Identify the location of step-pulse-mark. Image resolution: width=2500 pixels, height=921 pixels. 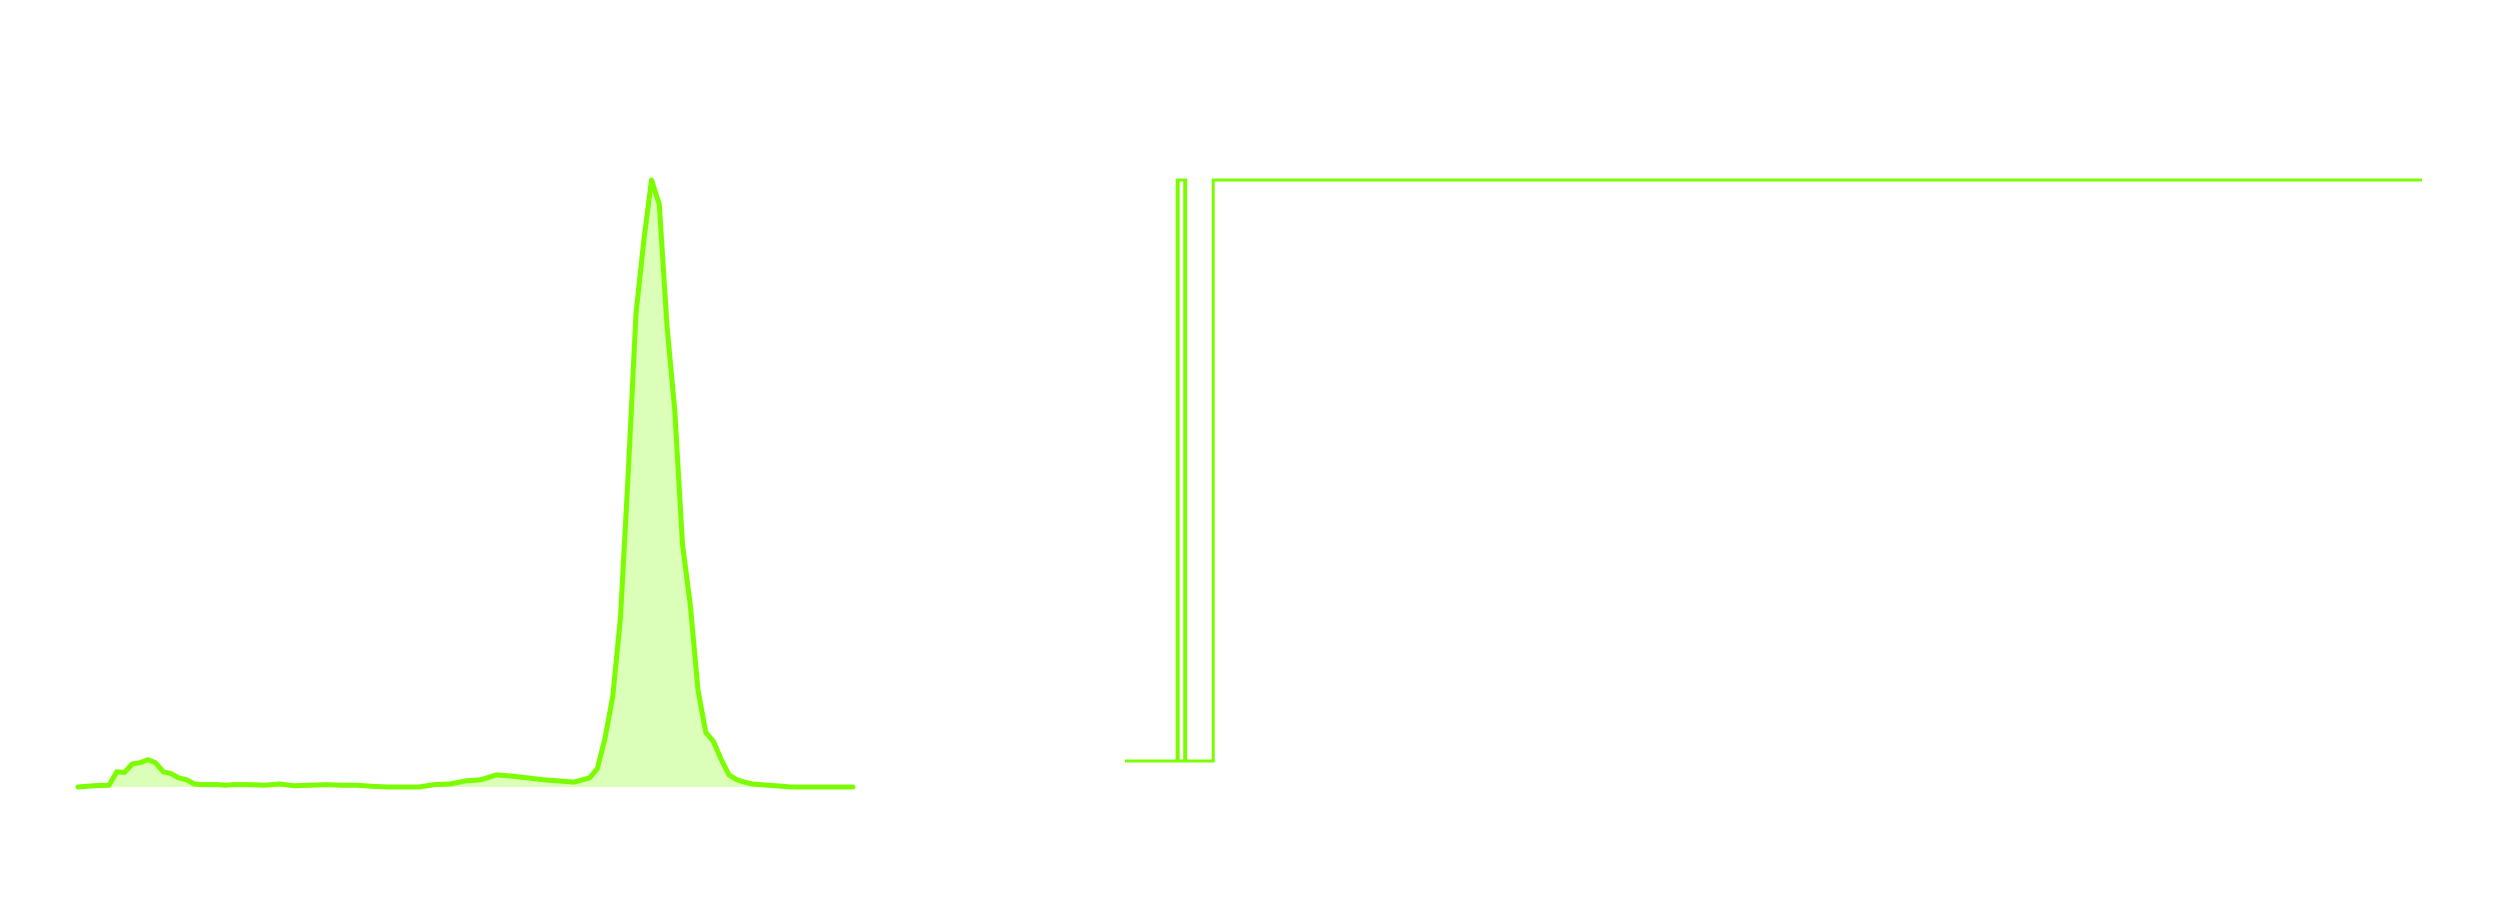
(1181, 470).